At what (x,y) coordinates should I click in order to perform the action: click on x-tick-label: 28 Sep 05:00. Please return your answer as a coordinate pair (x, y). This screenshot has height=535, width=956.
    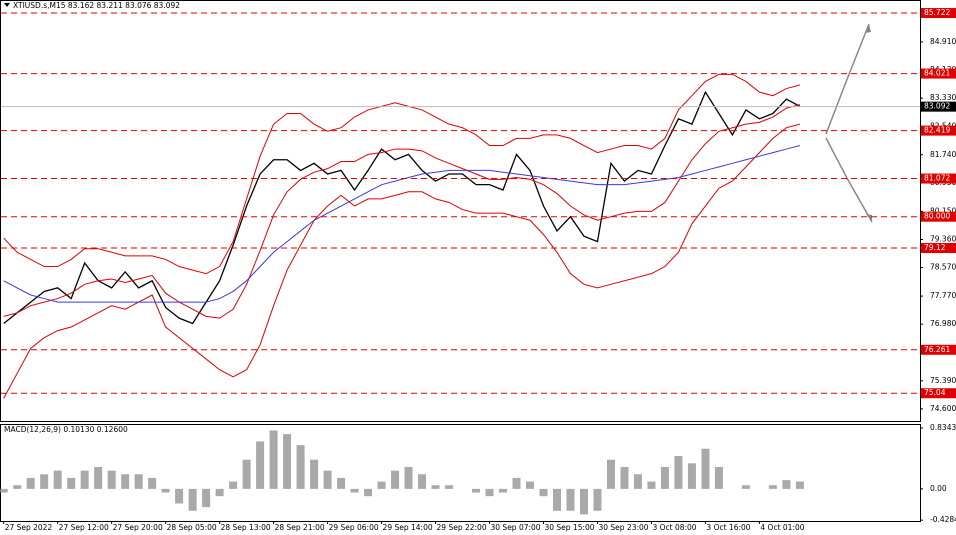
    Looking at the image, I should click on (192, 527).